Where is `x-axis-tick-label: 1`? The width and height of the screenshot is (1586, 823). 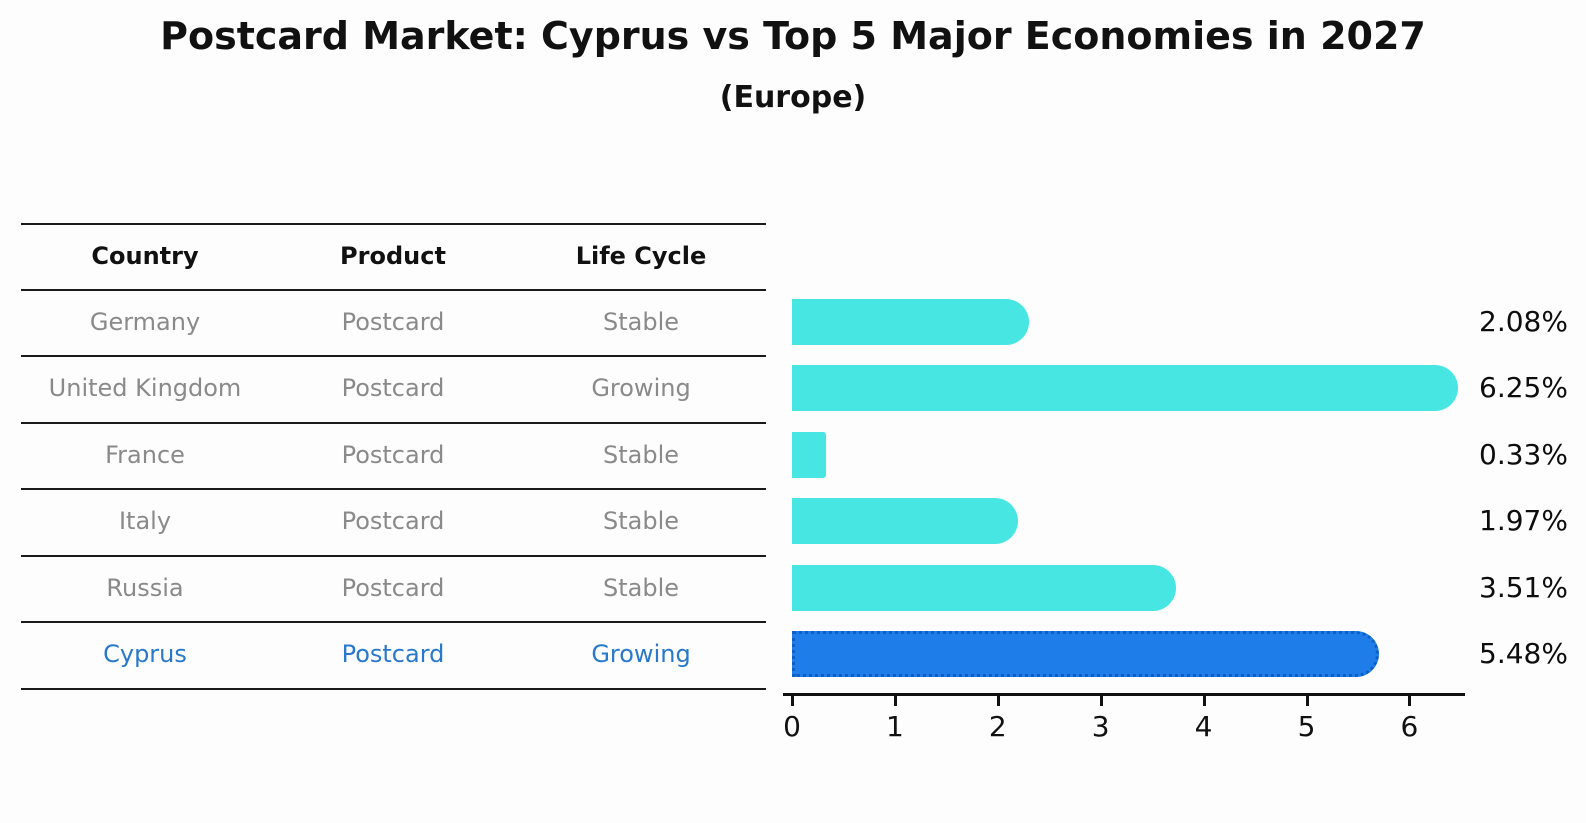 x-axis-tick-label: 1 is located at coordinates (894, 726).